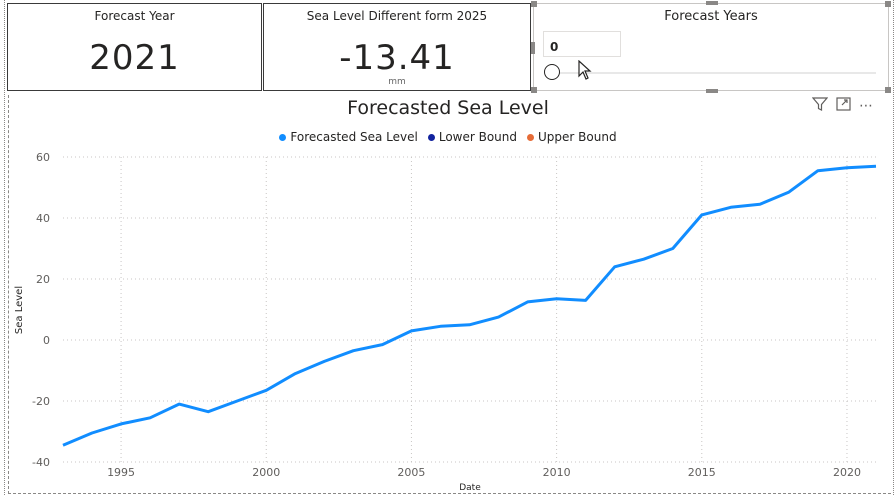 The image size is (896, 495). I want to click on legend-item-upper: Upper Bound, so click(572, 137).